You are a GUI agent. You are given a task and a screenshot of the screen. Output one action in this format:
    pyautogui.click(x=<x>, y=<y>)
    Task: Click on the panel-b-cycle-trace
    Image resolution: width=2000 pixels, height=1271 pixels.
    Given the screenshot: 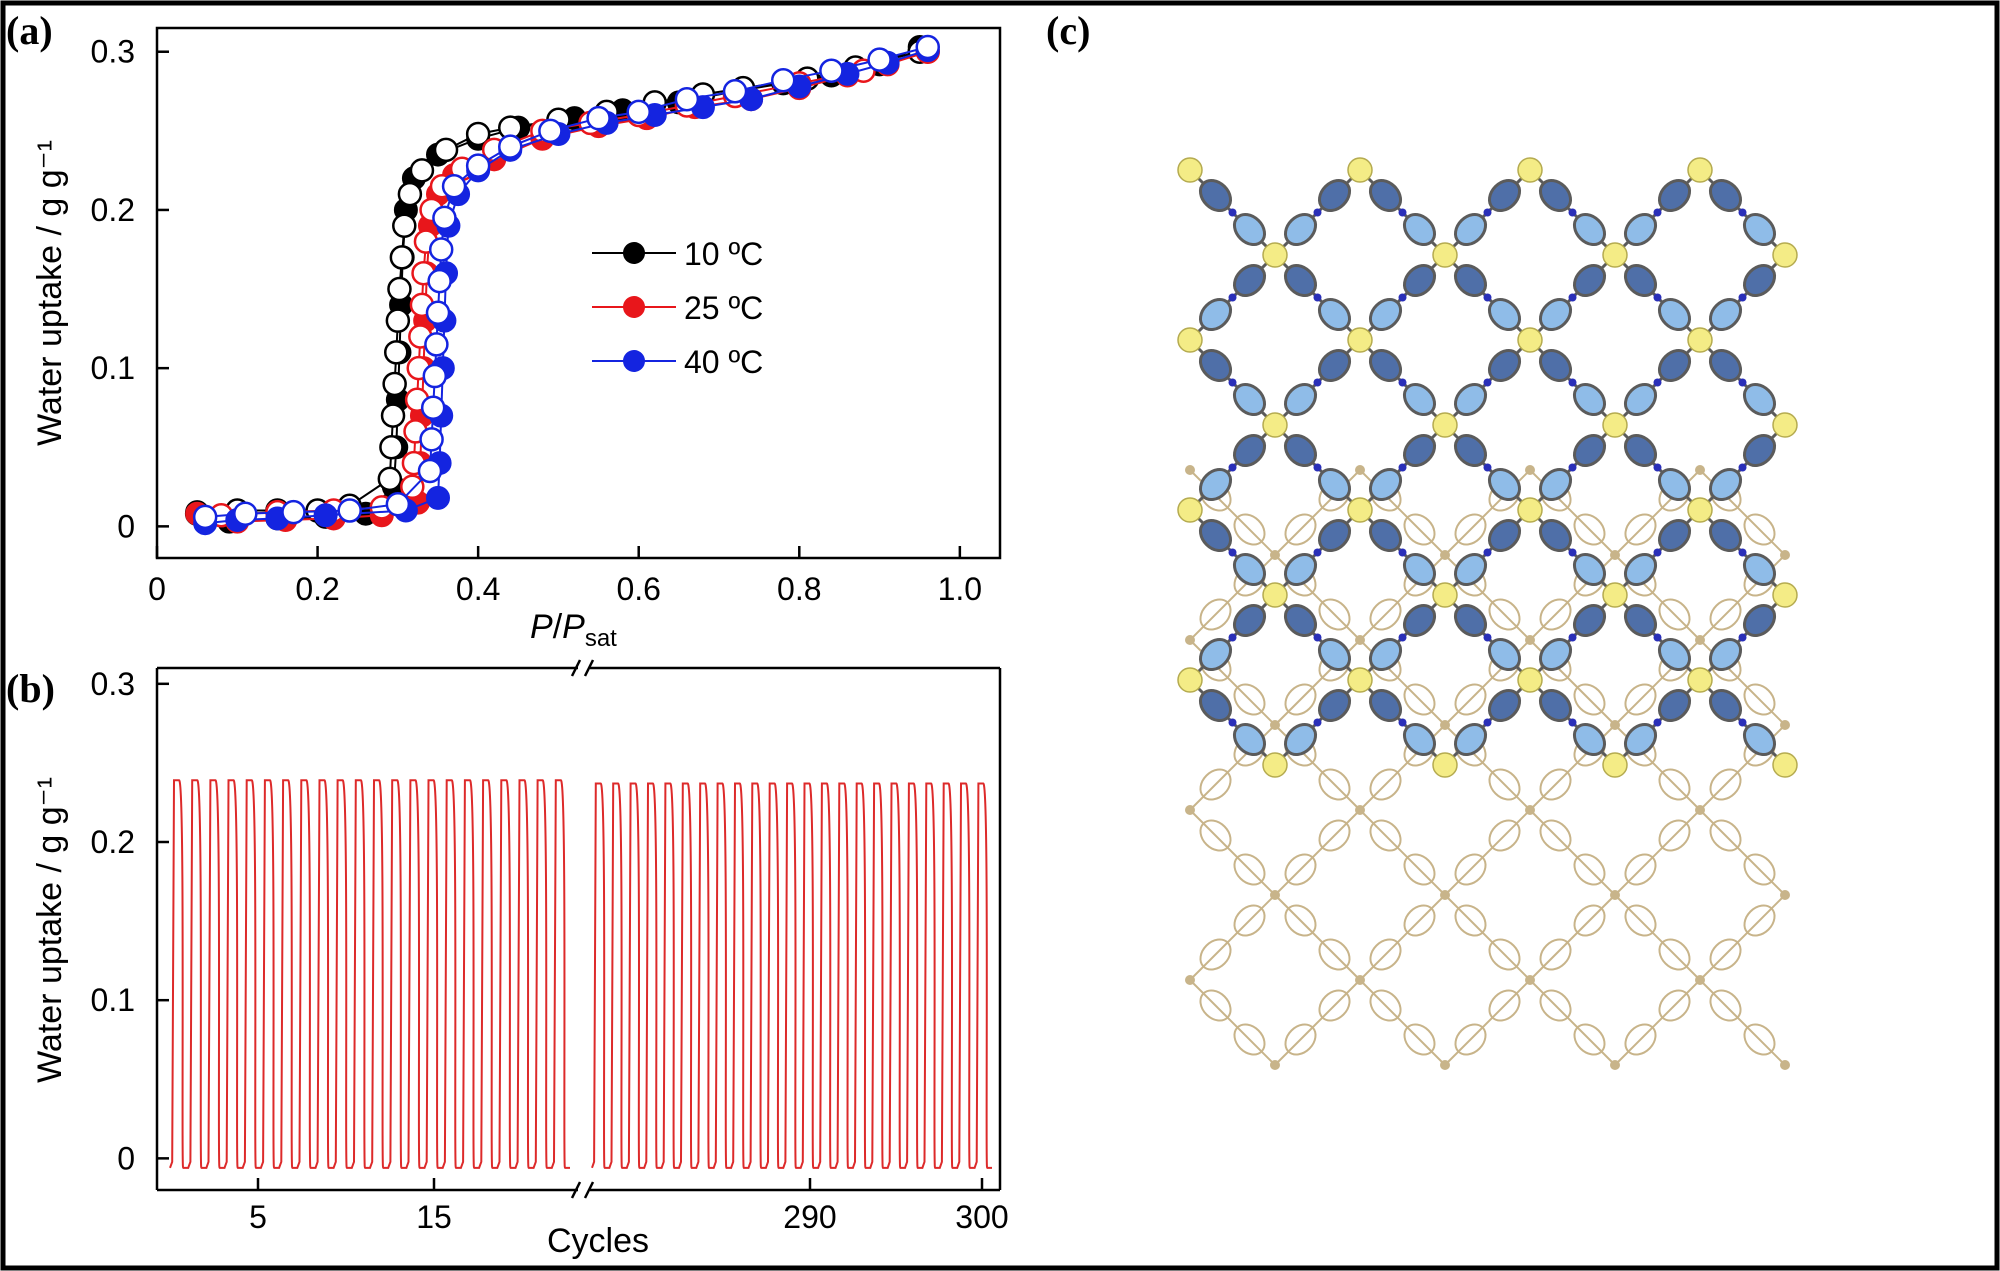 What is the action you would take?
    pyautogui.click(x=580, y=974)
    